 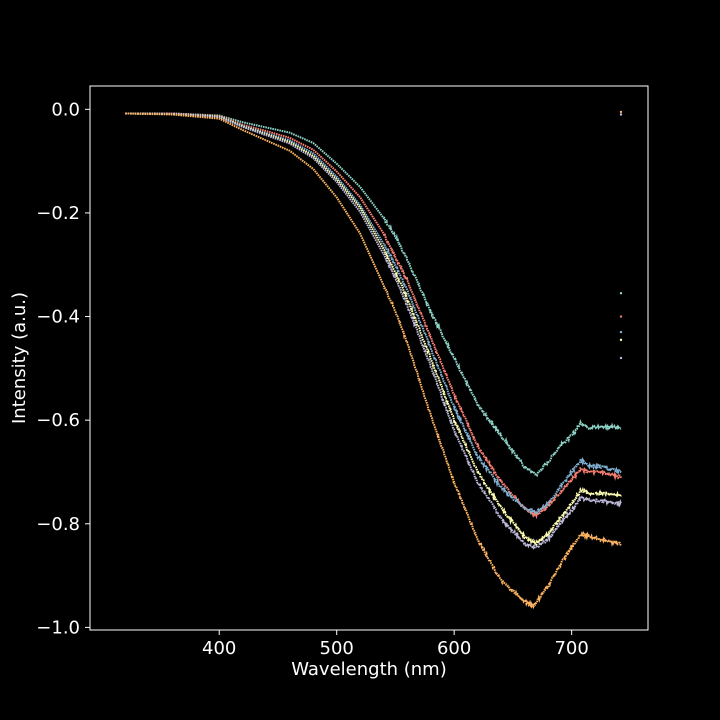 I want to click on x-tick-label-700: 700, so click(x=571, y=648).